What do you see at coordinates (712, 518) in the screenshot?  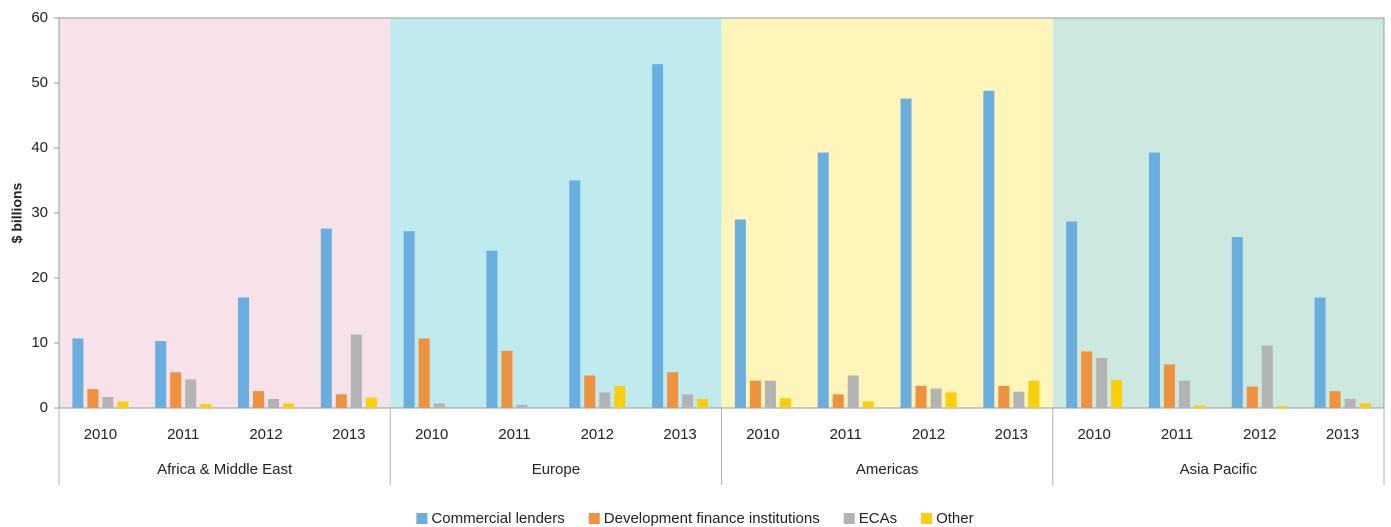 I see `legend-label: Development finance institutions` at bounding box center [712, 518].